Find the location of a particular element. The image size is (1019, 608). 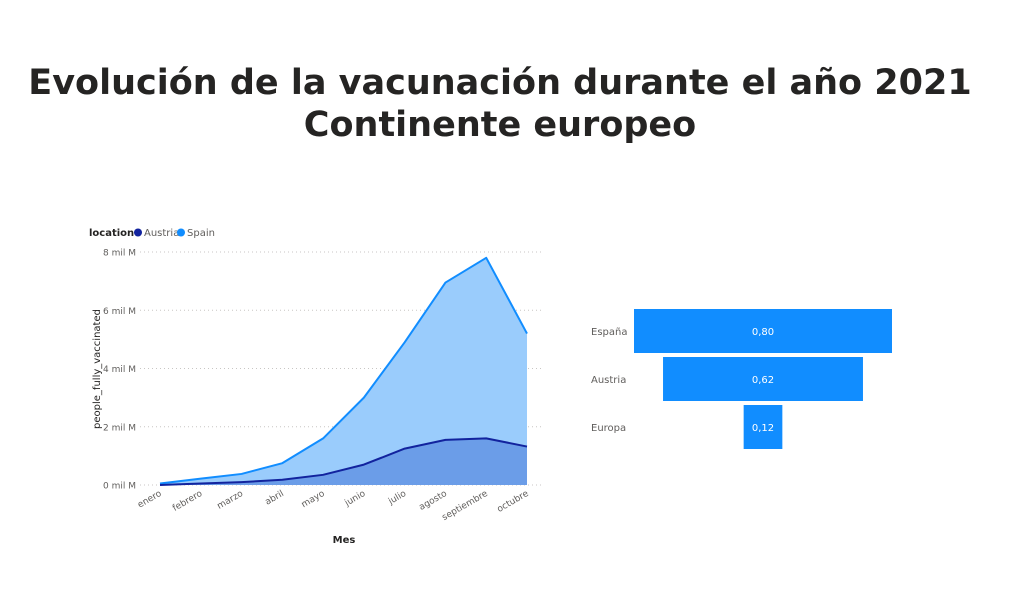

funnel-bar-espaa is located at coordinates (763, 331).